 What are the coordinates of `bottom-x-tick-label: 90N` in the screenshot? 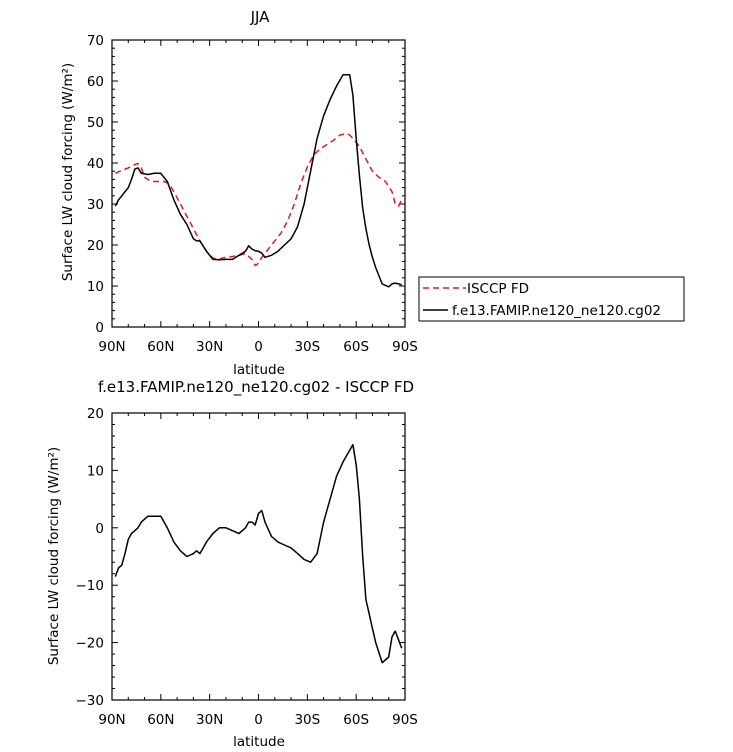 It's located at (111, 720).